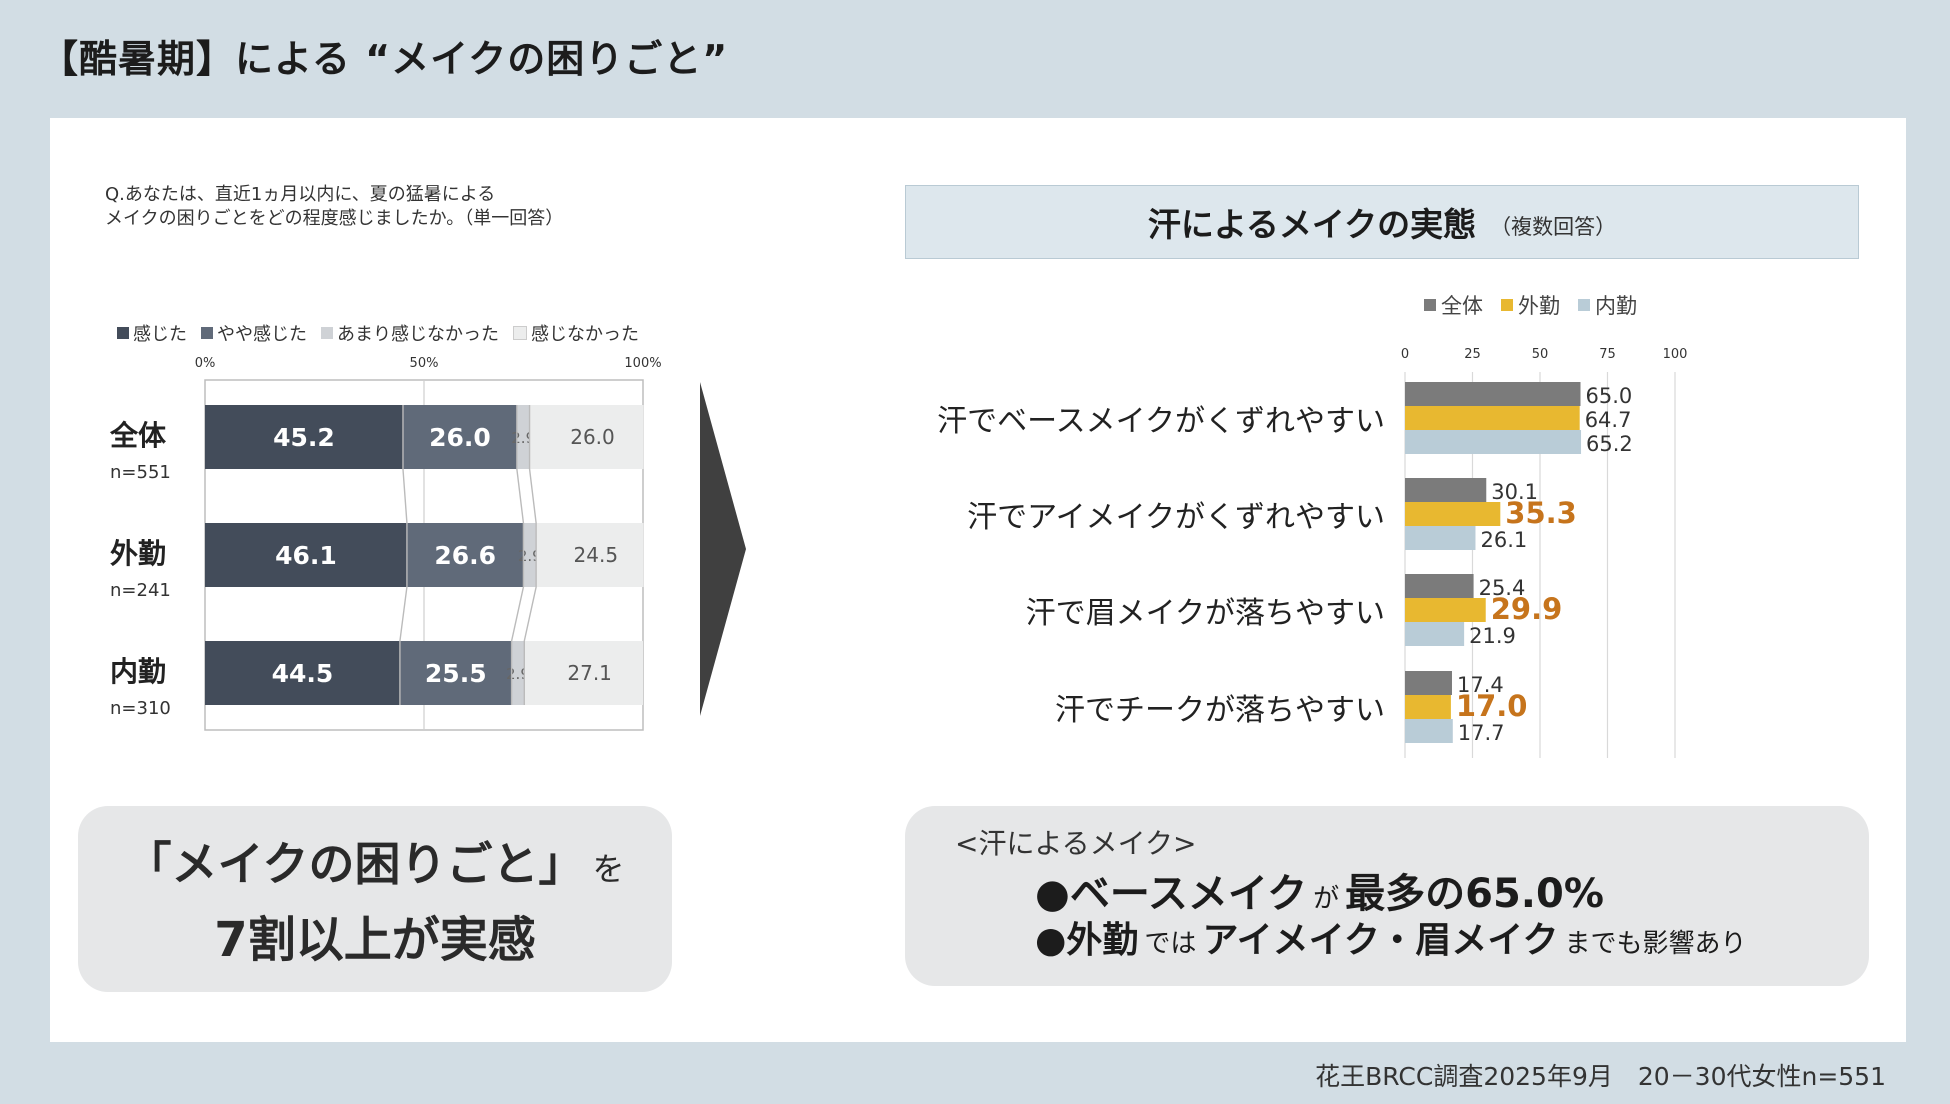 The height and width of the screenshot is (1104, 1950). Describe the element at coordinates (576, 333) in the screenshot. I see `legend-item-not-felt: 感じなかった` at that location.